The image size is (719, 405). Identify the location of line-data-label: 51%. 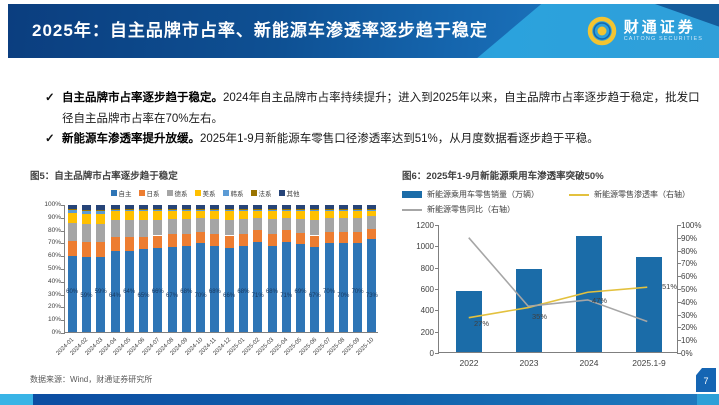
(670, 286).